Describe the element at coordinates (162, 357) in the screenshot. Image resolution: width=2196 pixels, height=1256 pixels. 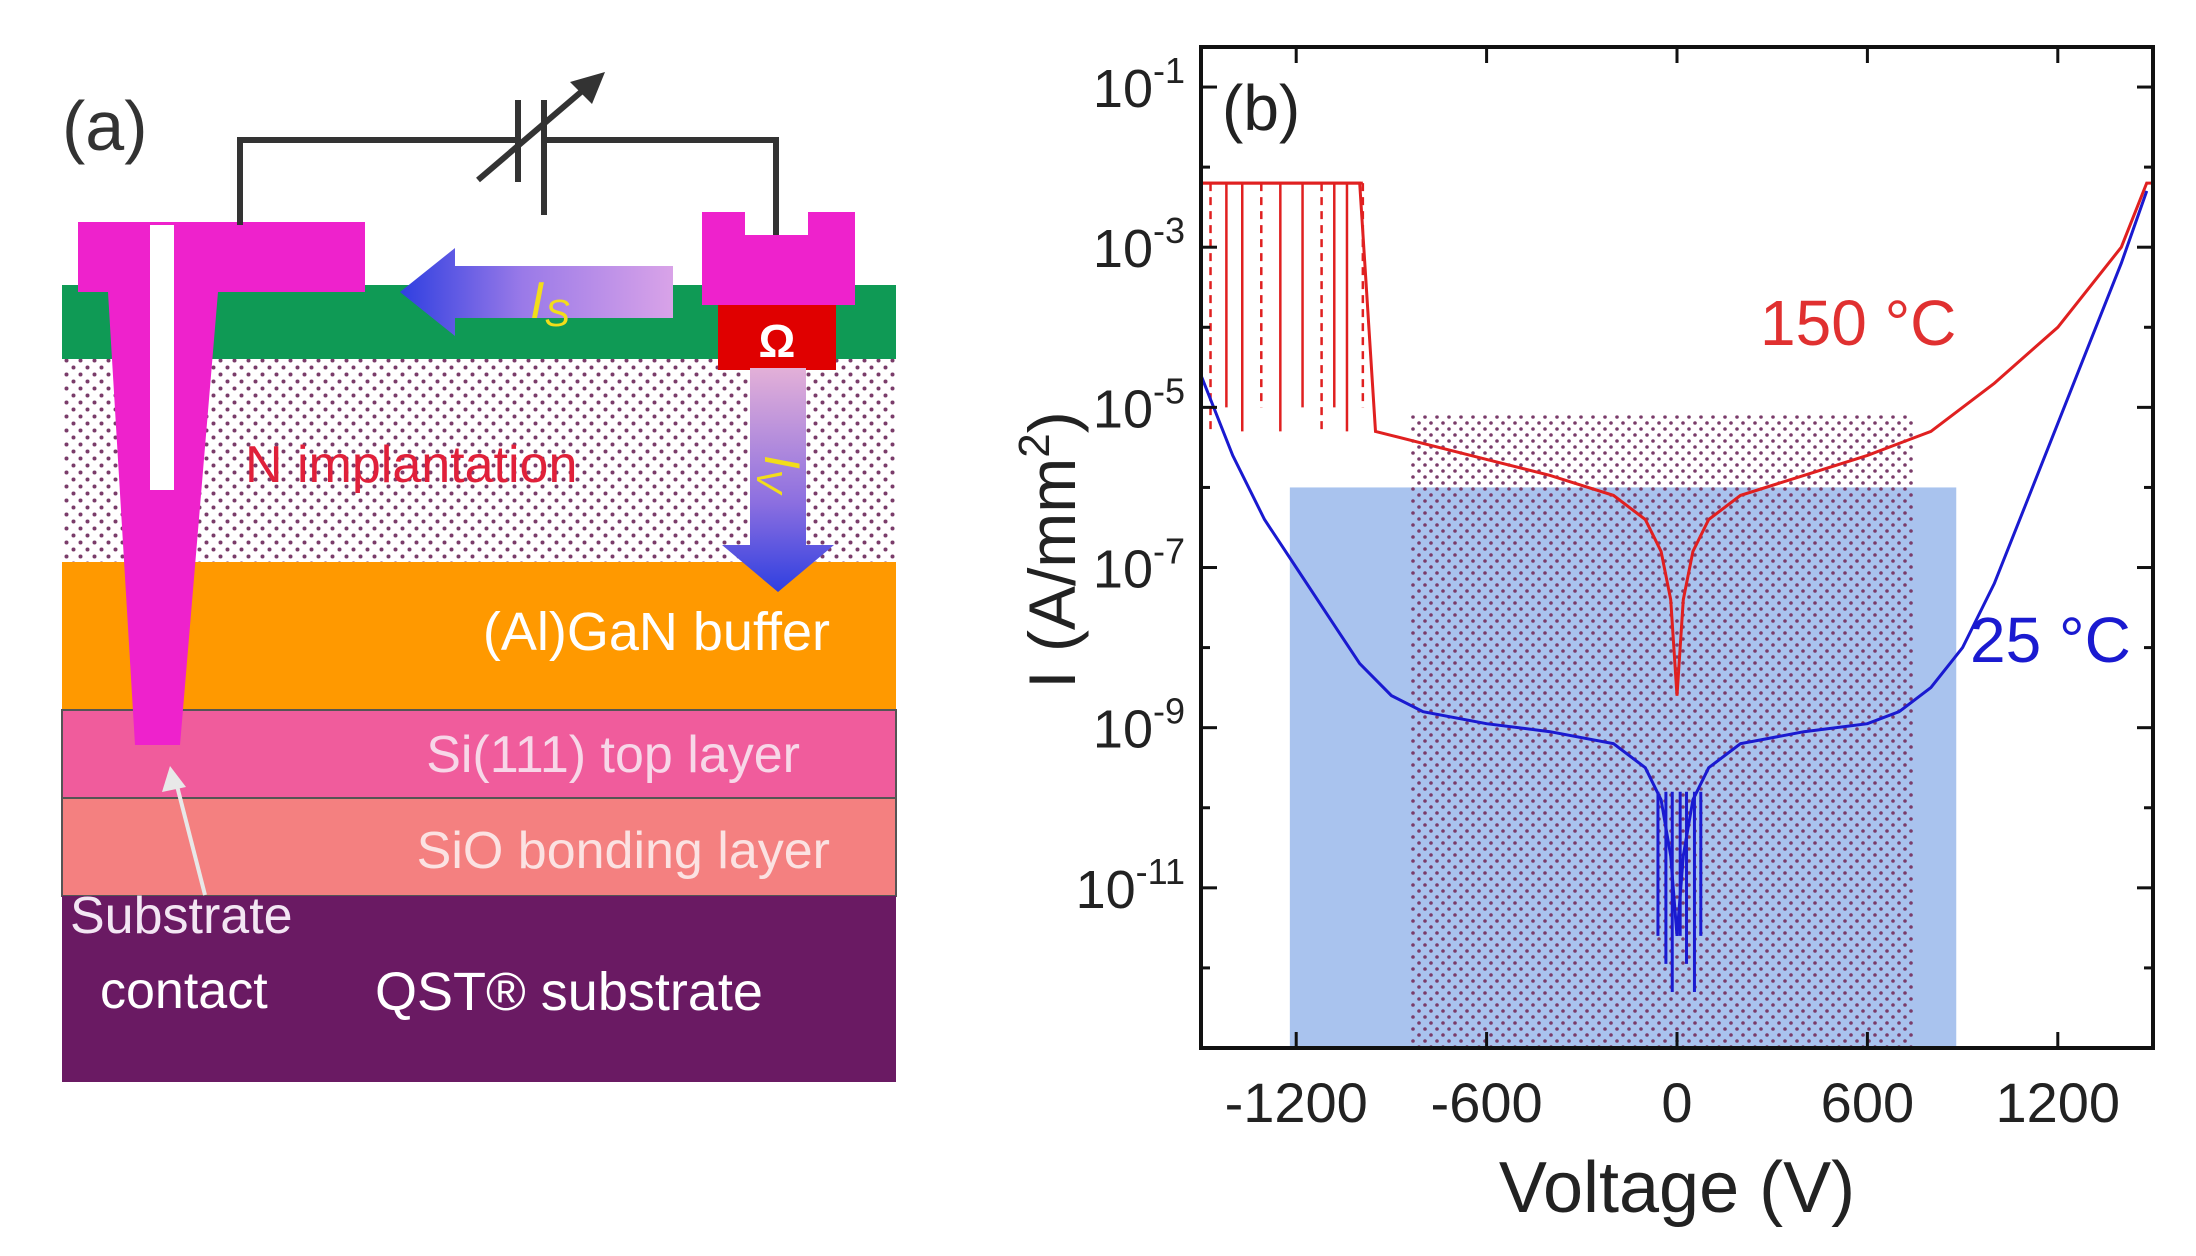
I see `contact-slot` at that location.